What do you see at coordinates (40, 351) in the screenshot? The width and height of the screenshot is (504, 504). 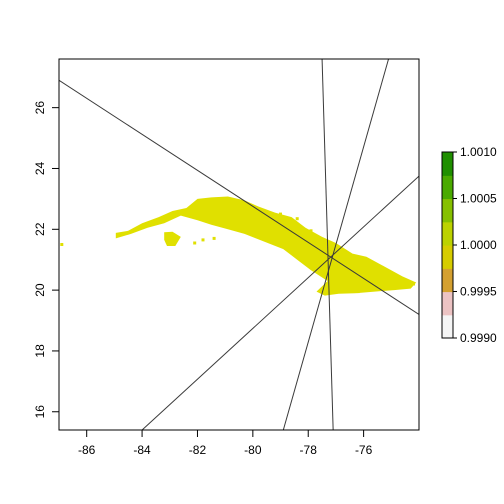 I see `y-tick-label: 18` at bounding box center [40, 351].